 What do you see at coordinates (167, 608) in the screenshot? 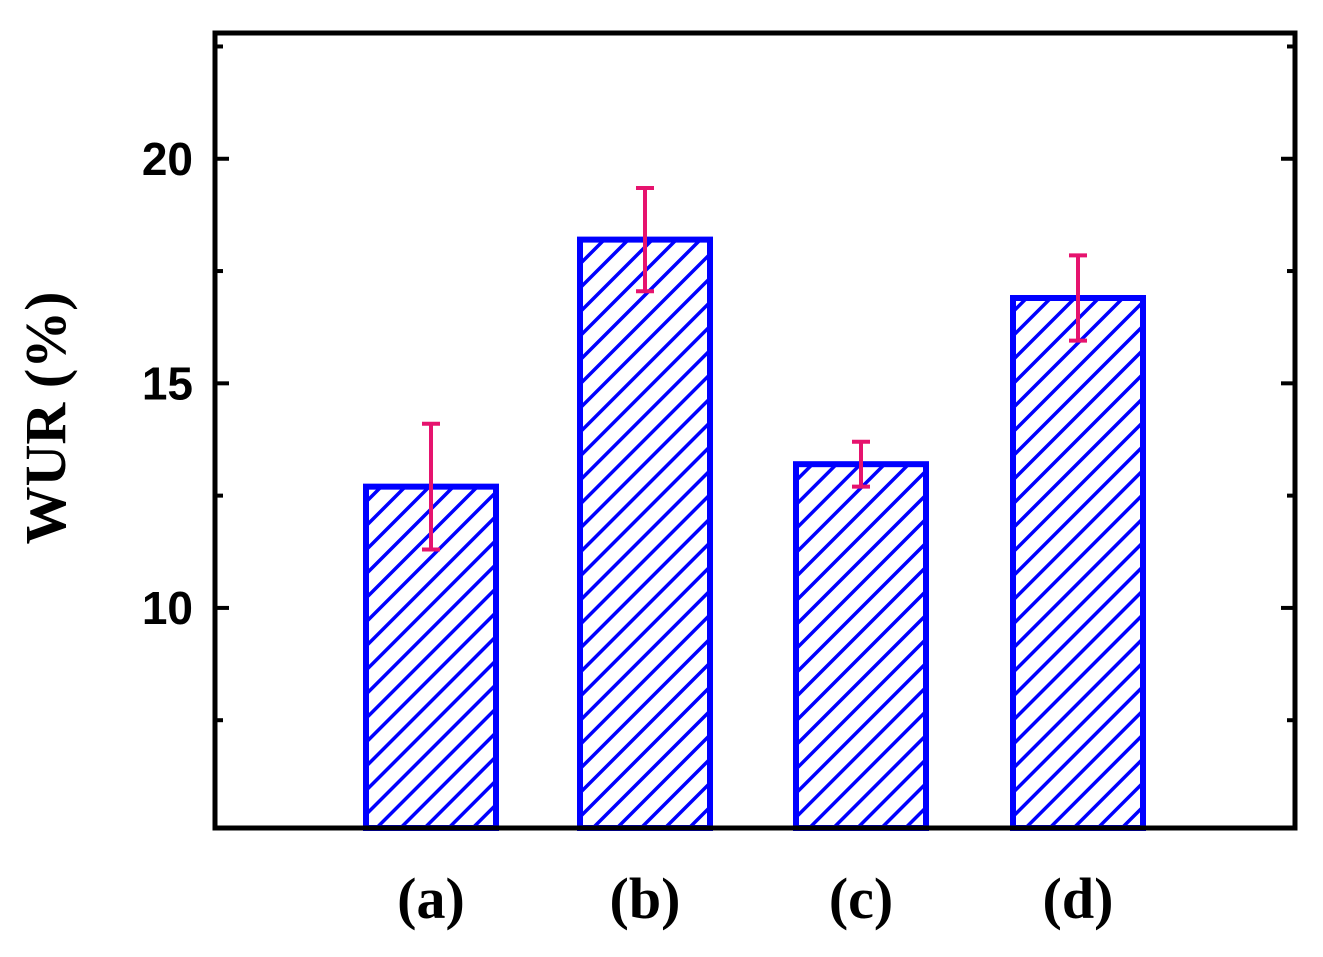
I see `y-tick-label: 10` at bounding box center [167, 608].